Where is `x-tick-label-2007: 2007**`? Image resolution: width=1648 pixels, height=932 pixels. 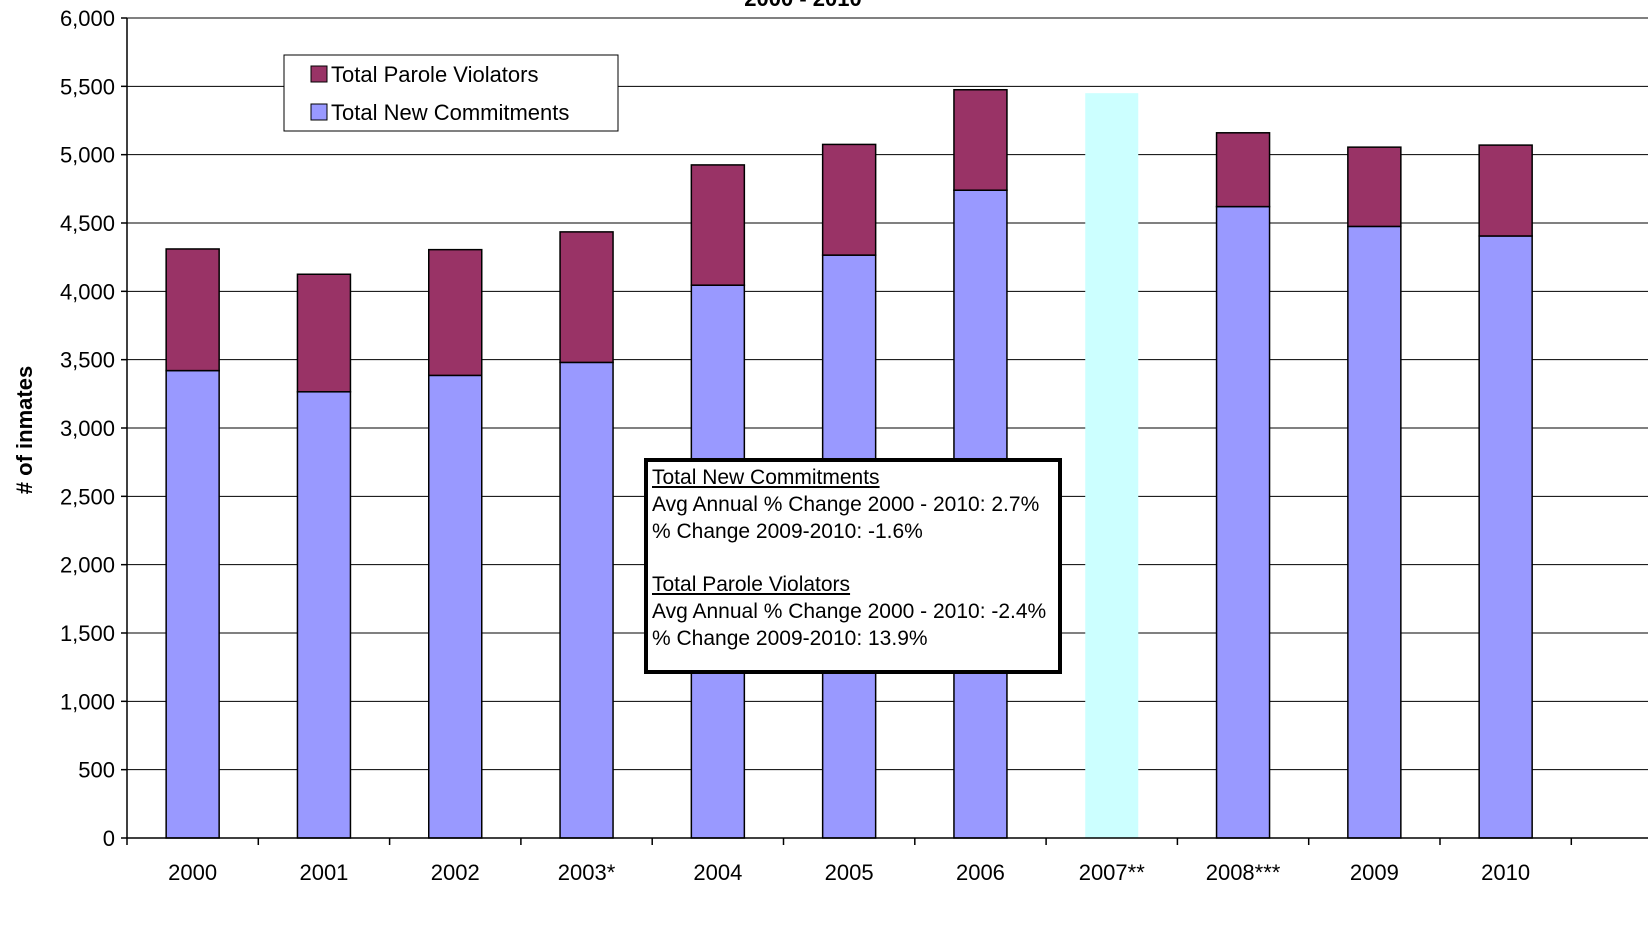
x-tick-label-2007: 2007** is located at coordinates (1112, 872).